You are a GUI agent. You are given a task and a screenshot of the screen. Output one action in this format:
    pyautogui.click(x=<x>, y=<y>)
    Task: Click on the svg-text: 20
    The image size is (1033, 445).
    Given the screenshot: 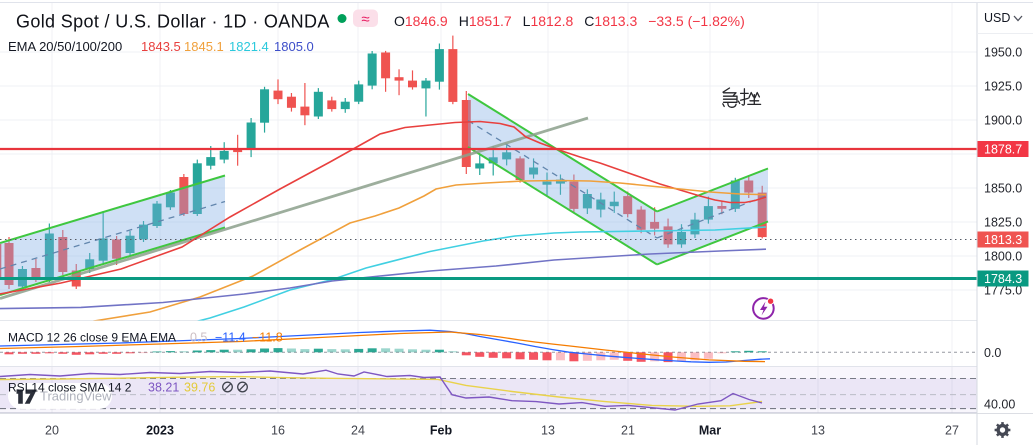 What is the action you would take?
    pyautogui.click(x=52, y=431)
    